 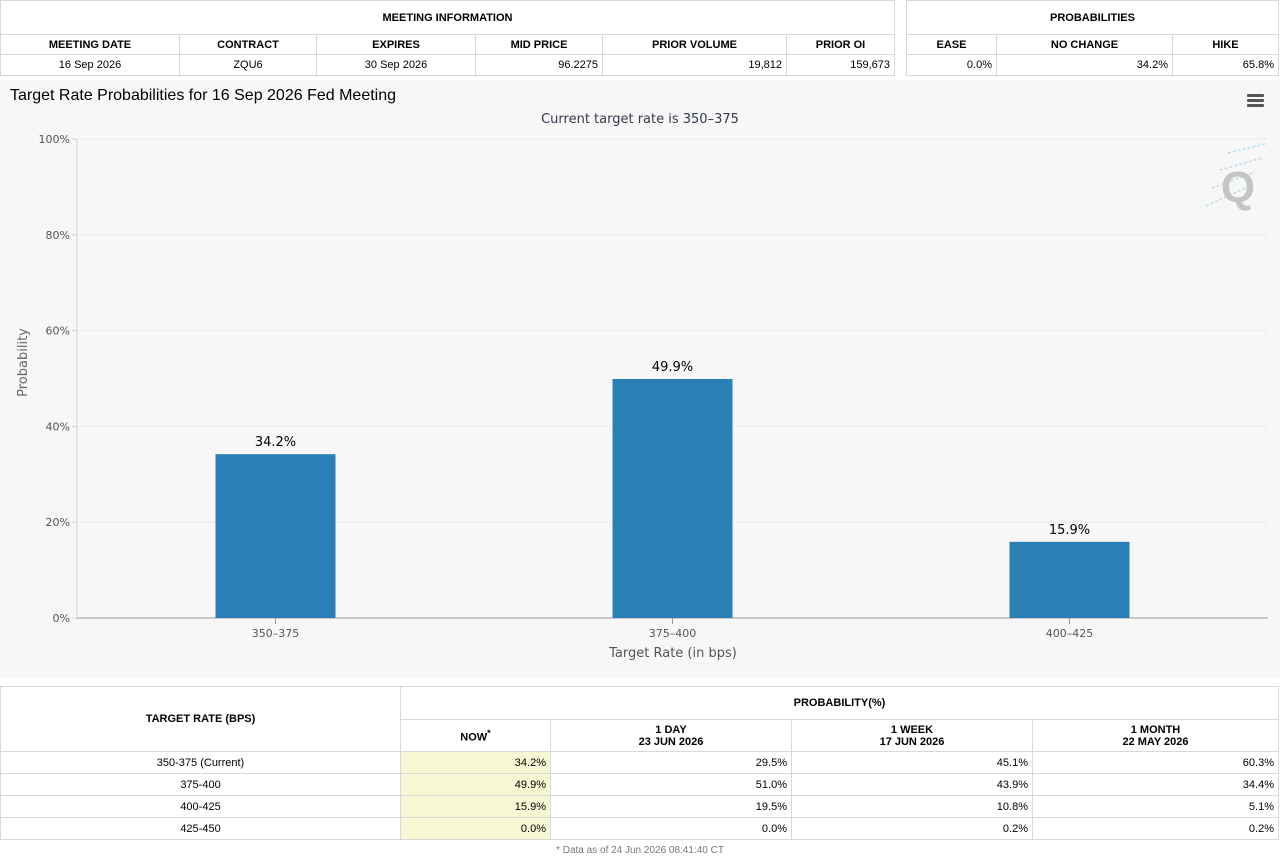 I want to click on cell-now: 49.9%, so click(x=475, y=784).